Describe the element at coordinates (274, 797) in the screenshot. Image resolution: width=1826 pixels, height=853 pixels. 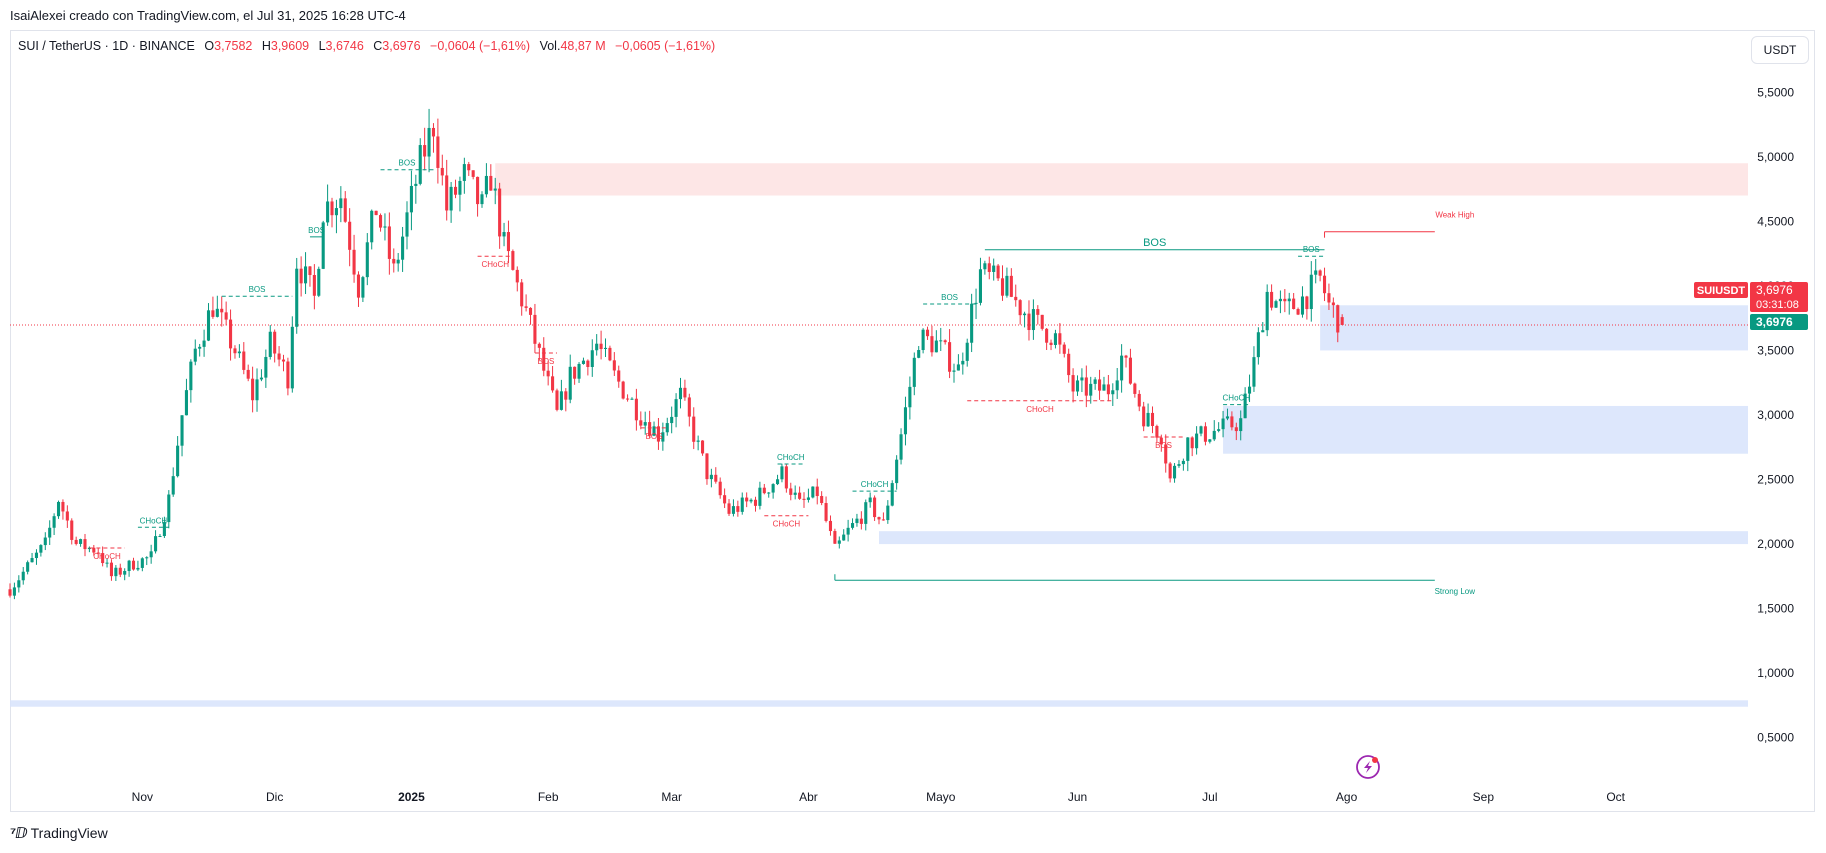
I see `x-tick-label: Dic` at that location.